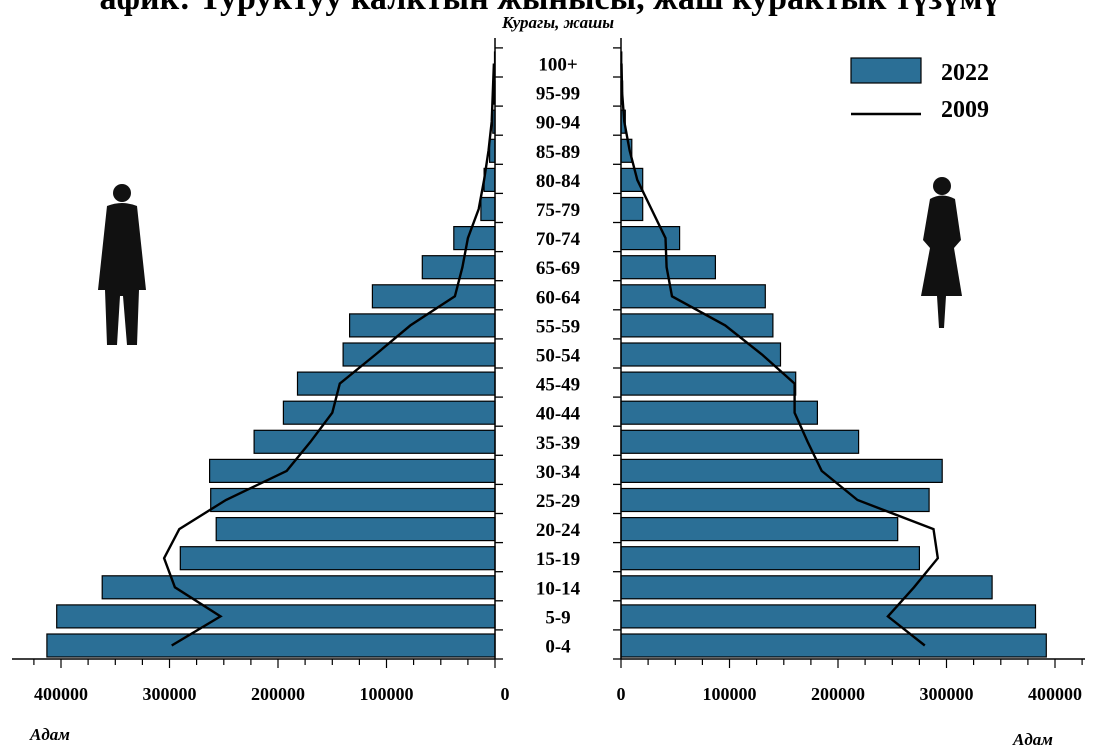  I want to click on left-x-tick-label: 400000, so click(61, 694).